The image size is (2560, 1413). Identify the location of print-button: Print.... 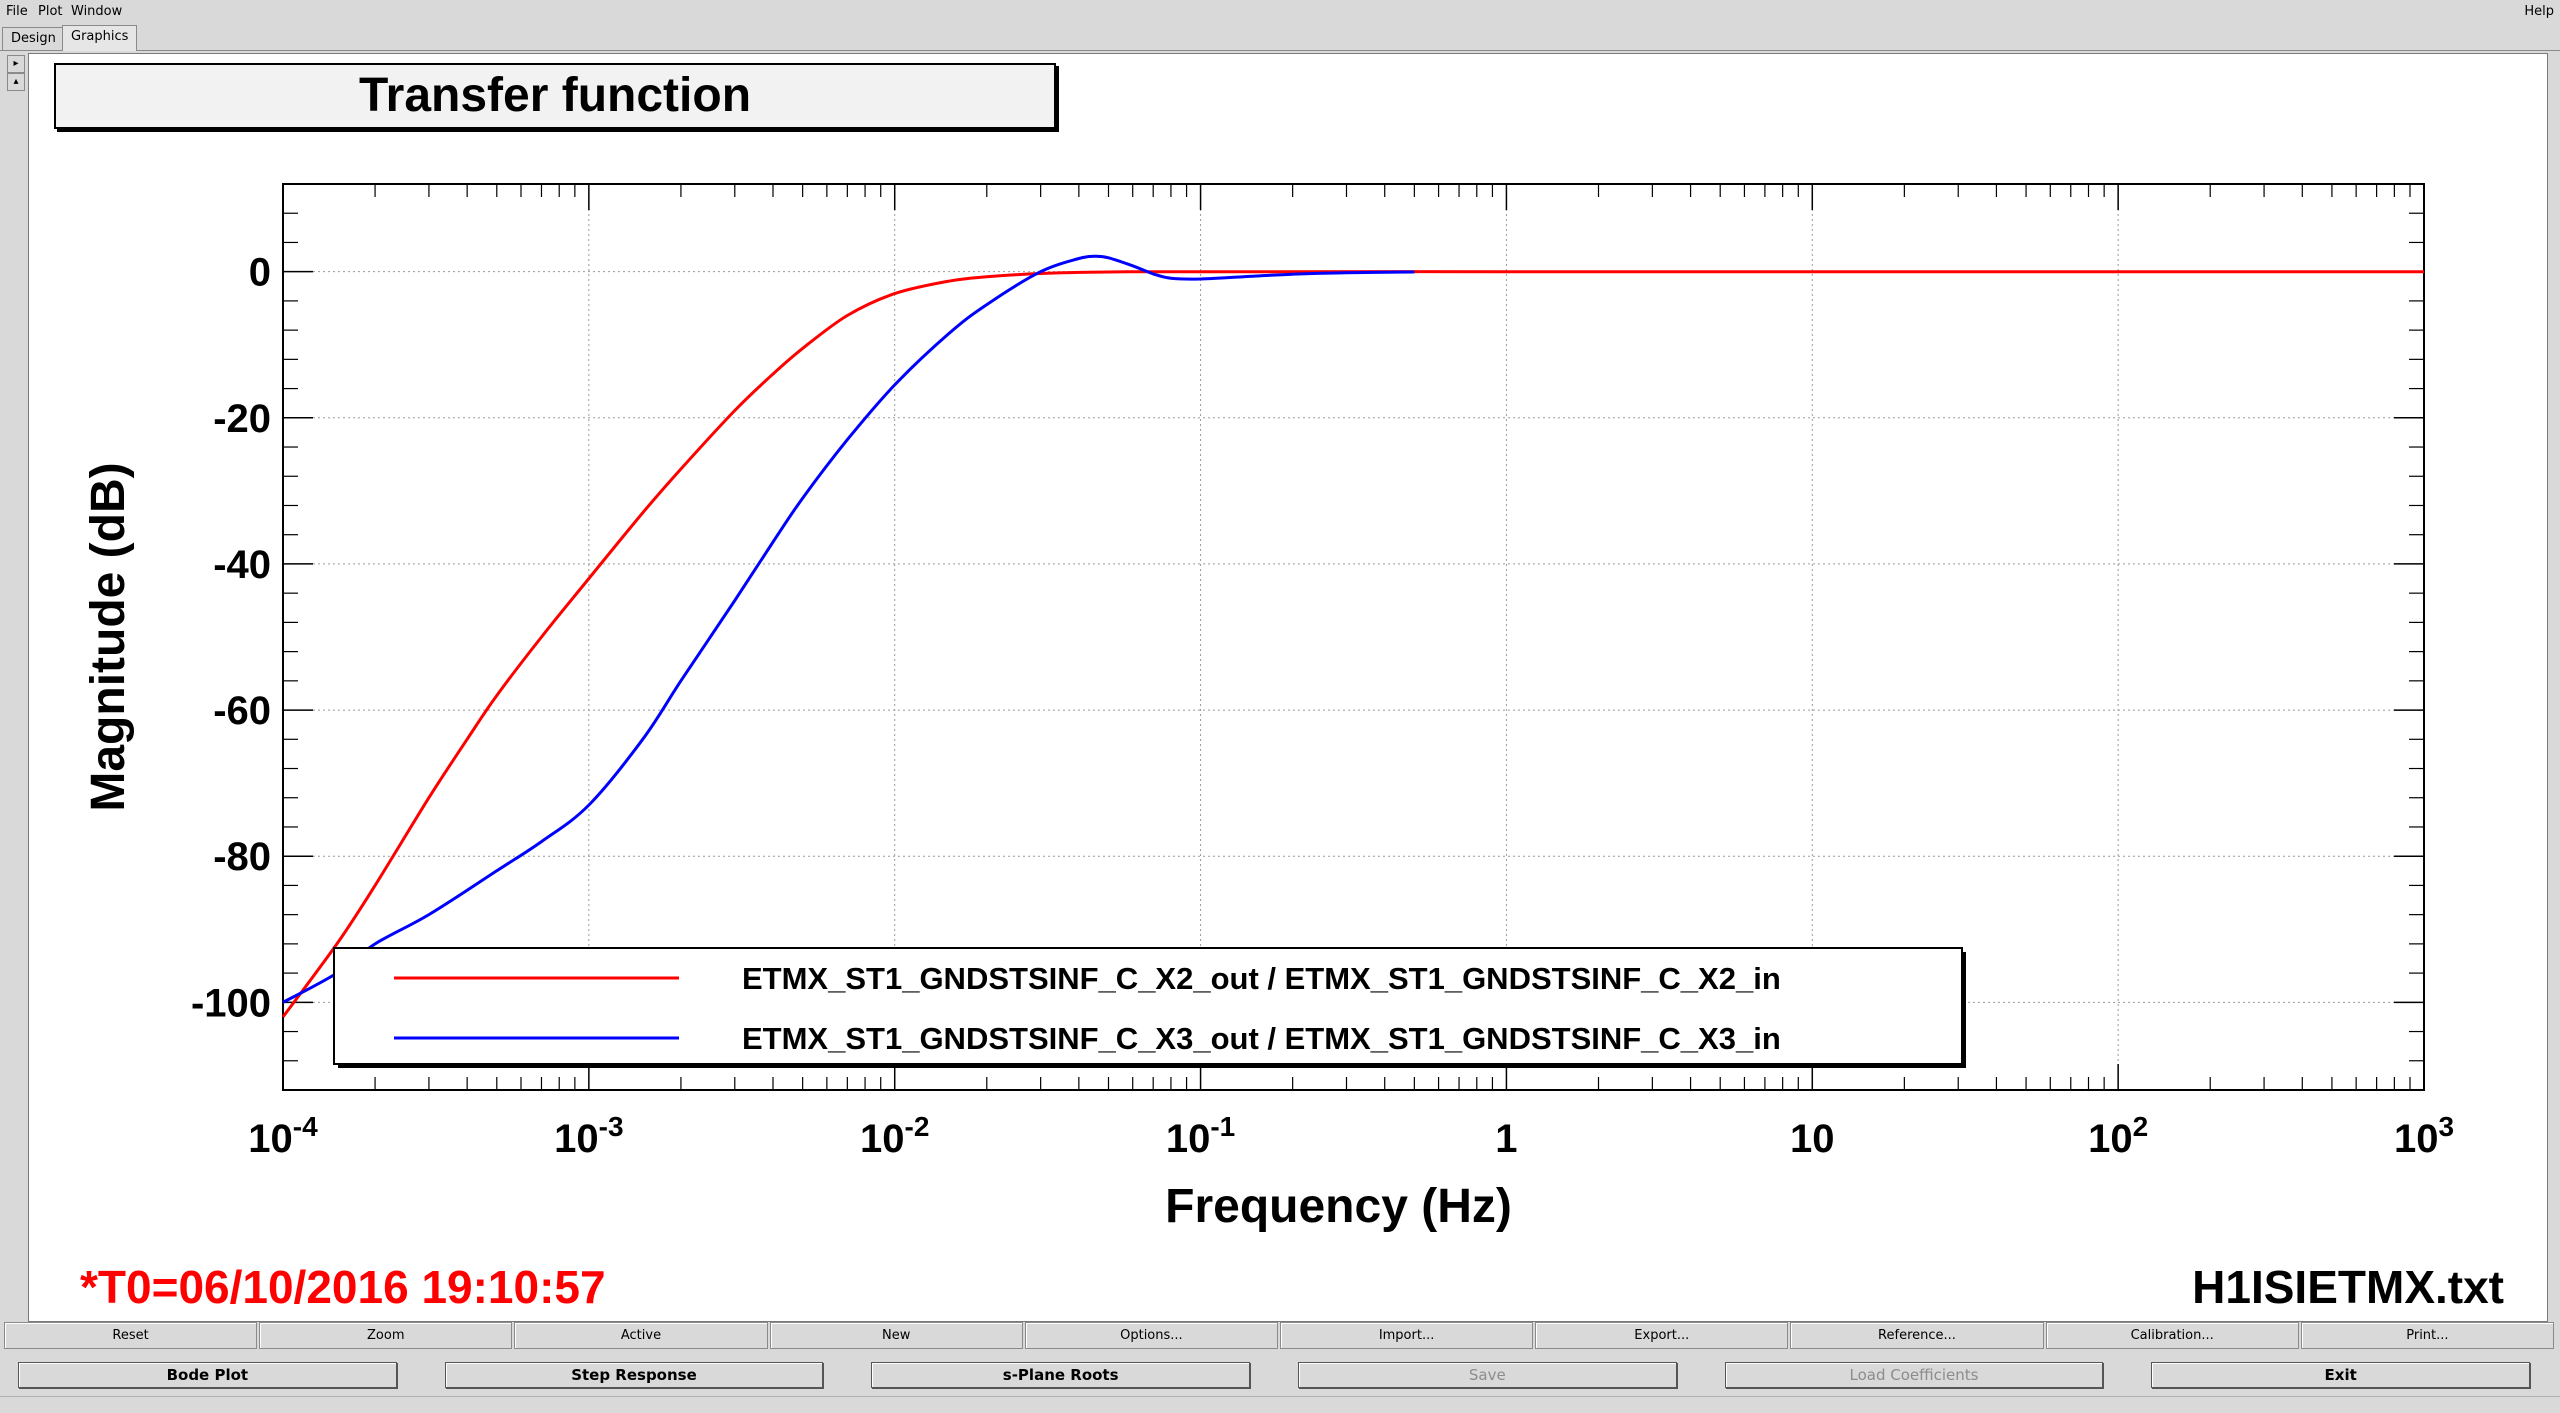
(2427, 1335).